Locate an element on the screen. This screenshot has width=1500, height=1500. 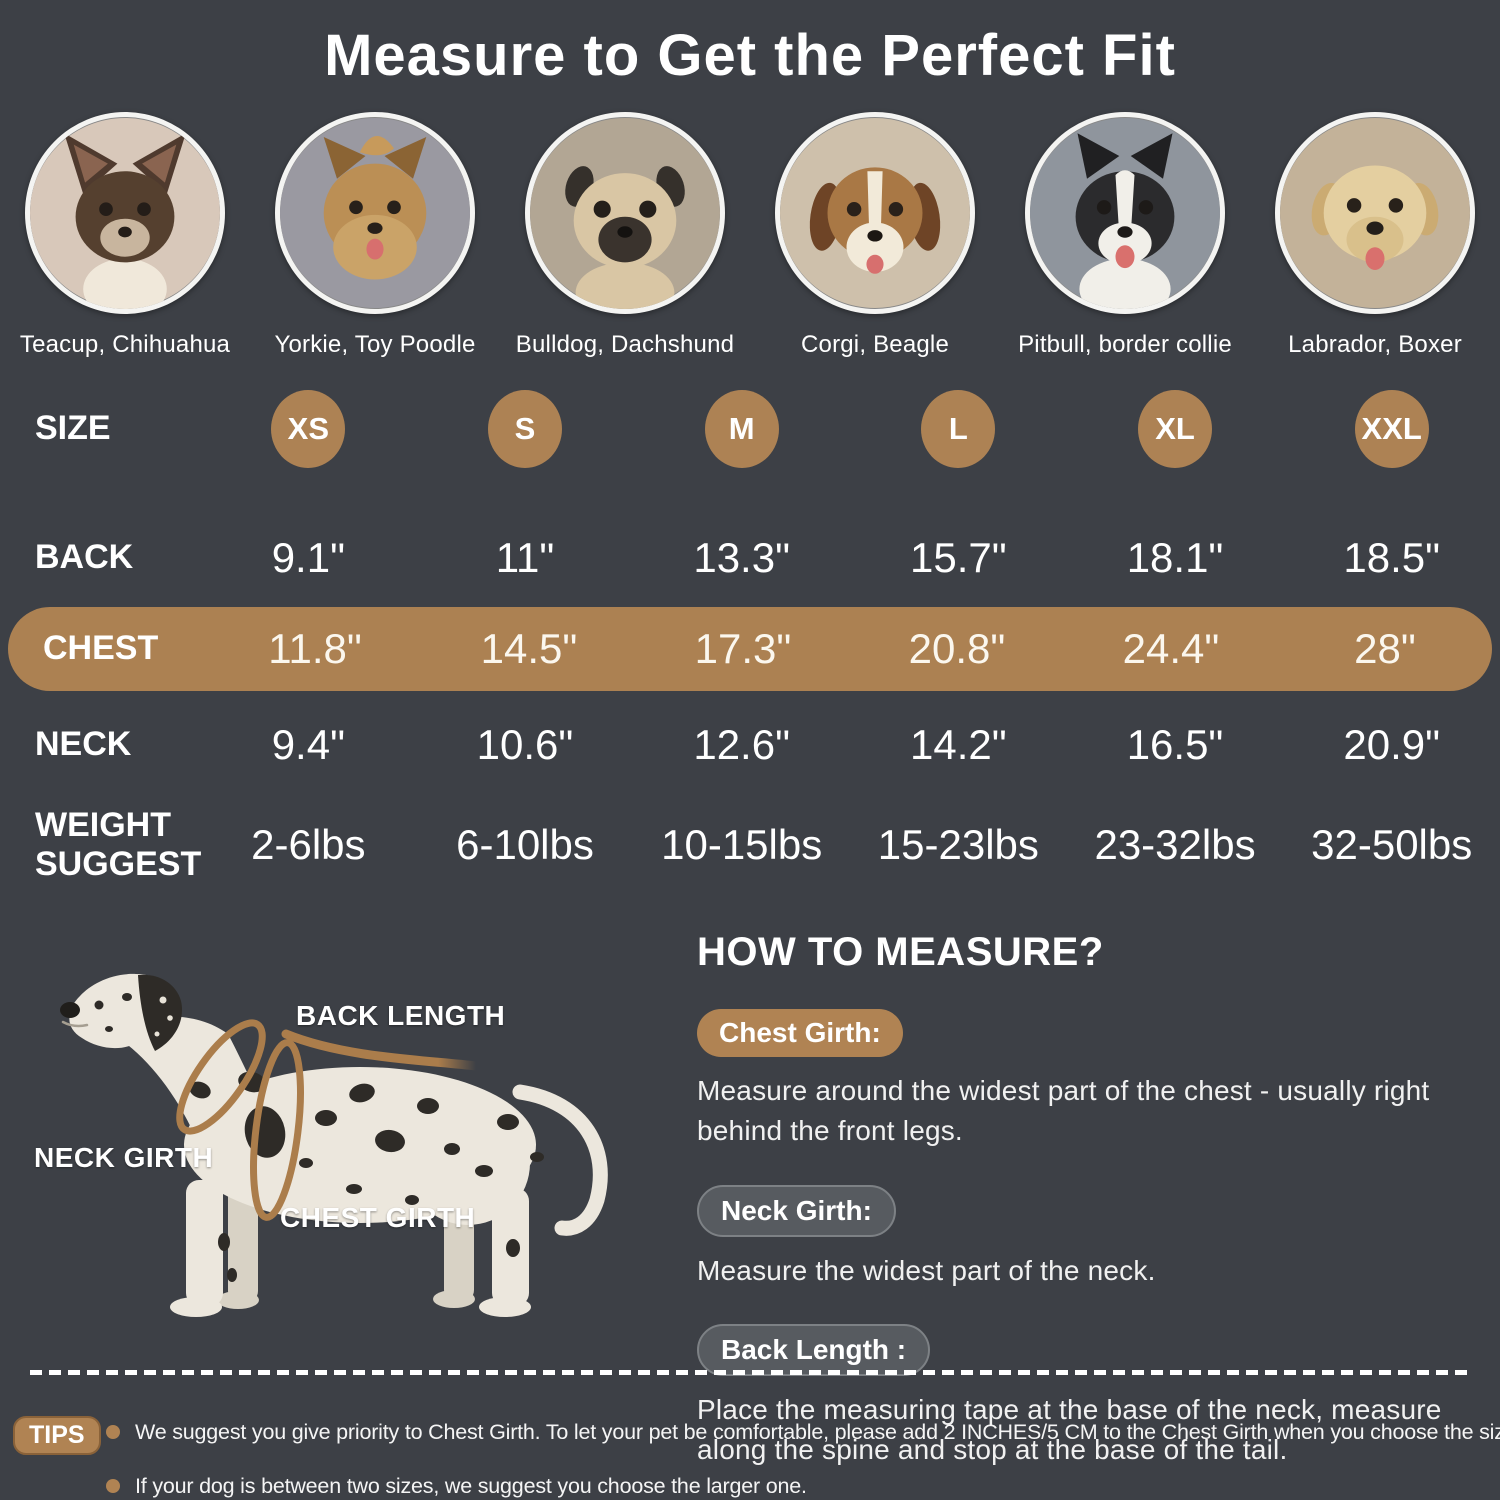
neck-girth-label: NECK GIRTH is located at coordinates (124, 1157).